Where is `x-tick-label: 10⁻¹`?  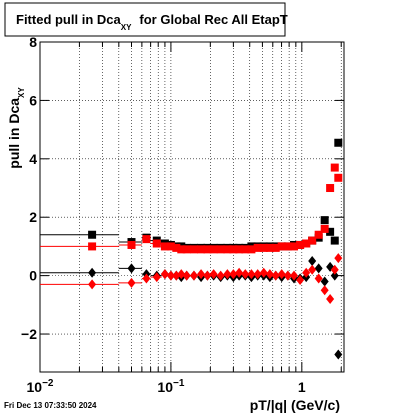 x-tick-label: 10⁻¹ is located at coordinates (170, 386).